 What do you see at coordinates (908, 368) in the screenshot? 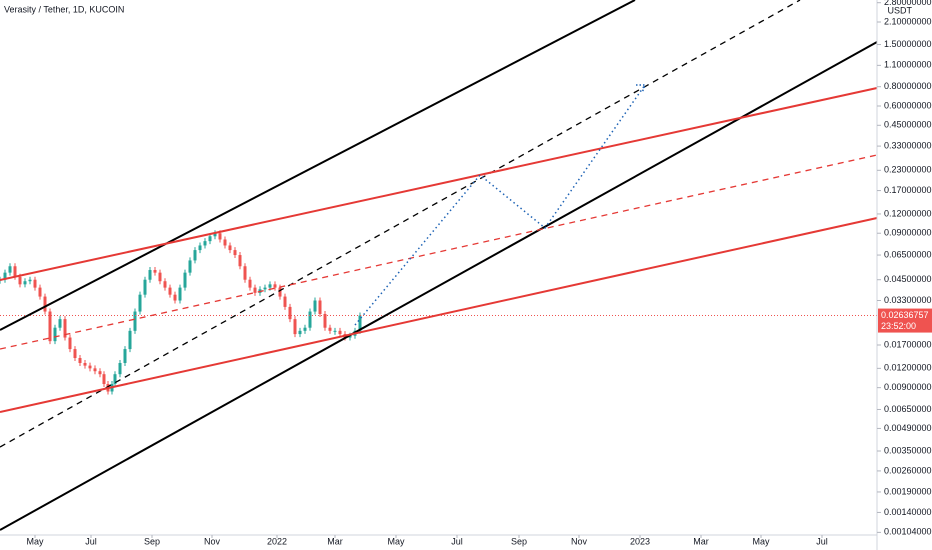
I see `y-tick-label: 0.01200000` at bounding box center [908, 368].